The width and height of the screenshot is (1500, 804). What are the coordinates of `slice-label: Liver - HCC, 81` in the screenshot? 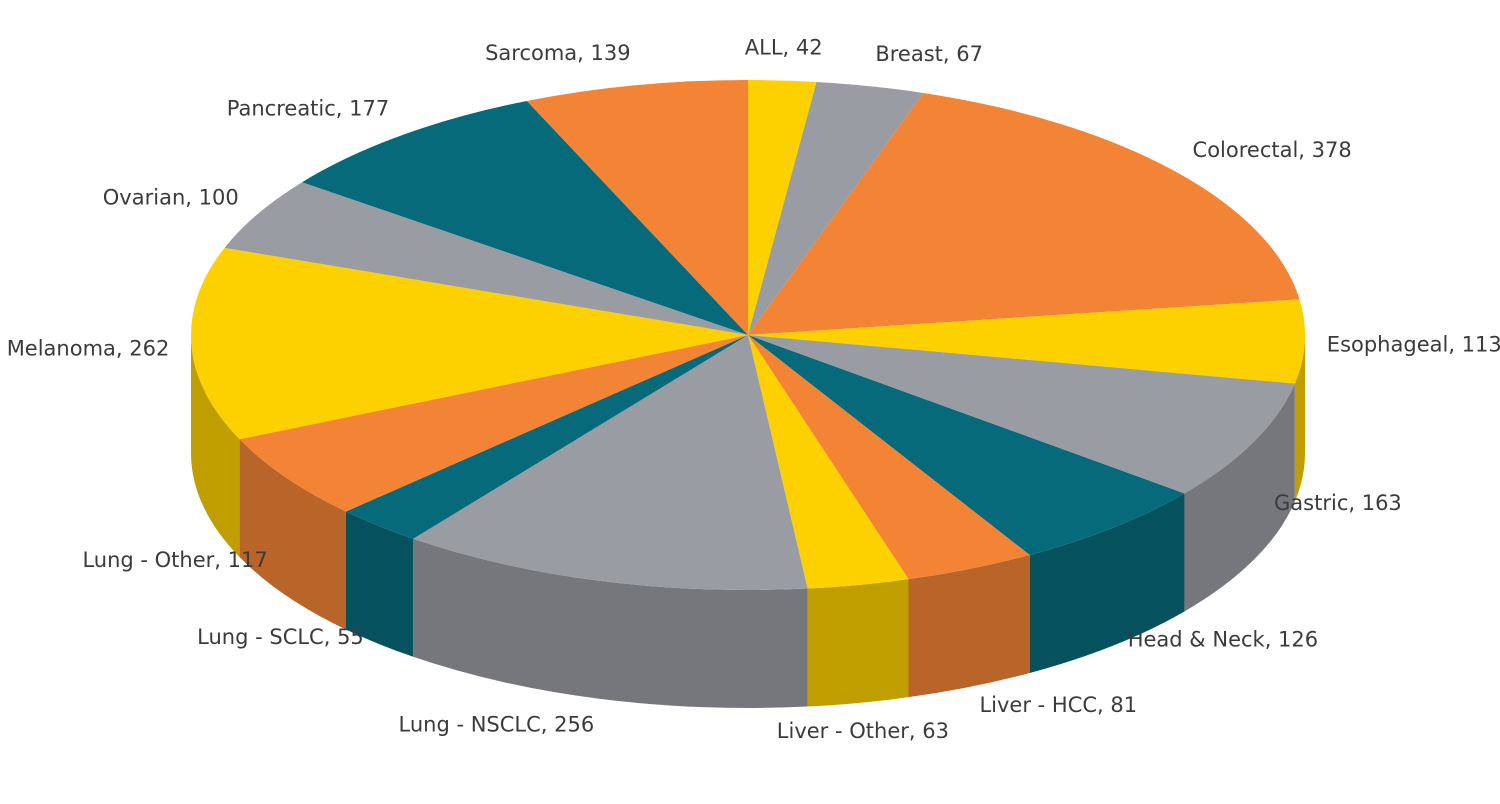 It's located at (1058, 705).